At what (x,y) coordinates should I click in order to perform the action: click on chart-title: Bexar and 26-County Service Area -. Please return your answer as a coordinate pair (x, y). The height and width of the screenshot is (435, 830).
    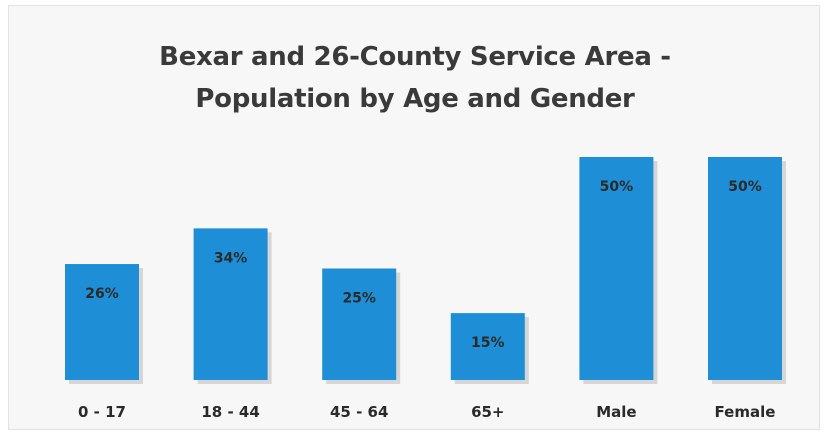
    Looking at the image, I should click on (415, 57).